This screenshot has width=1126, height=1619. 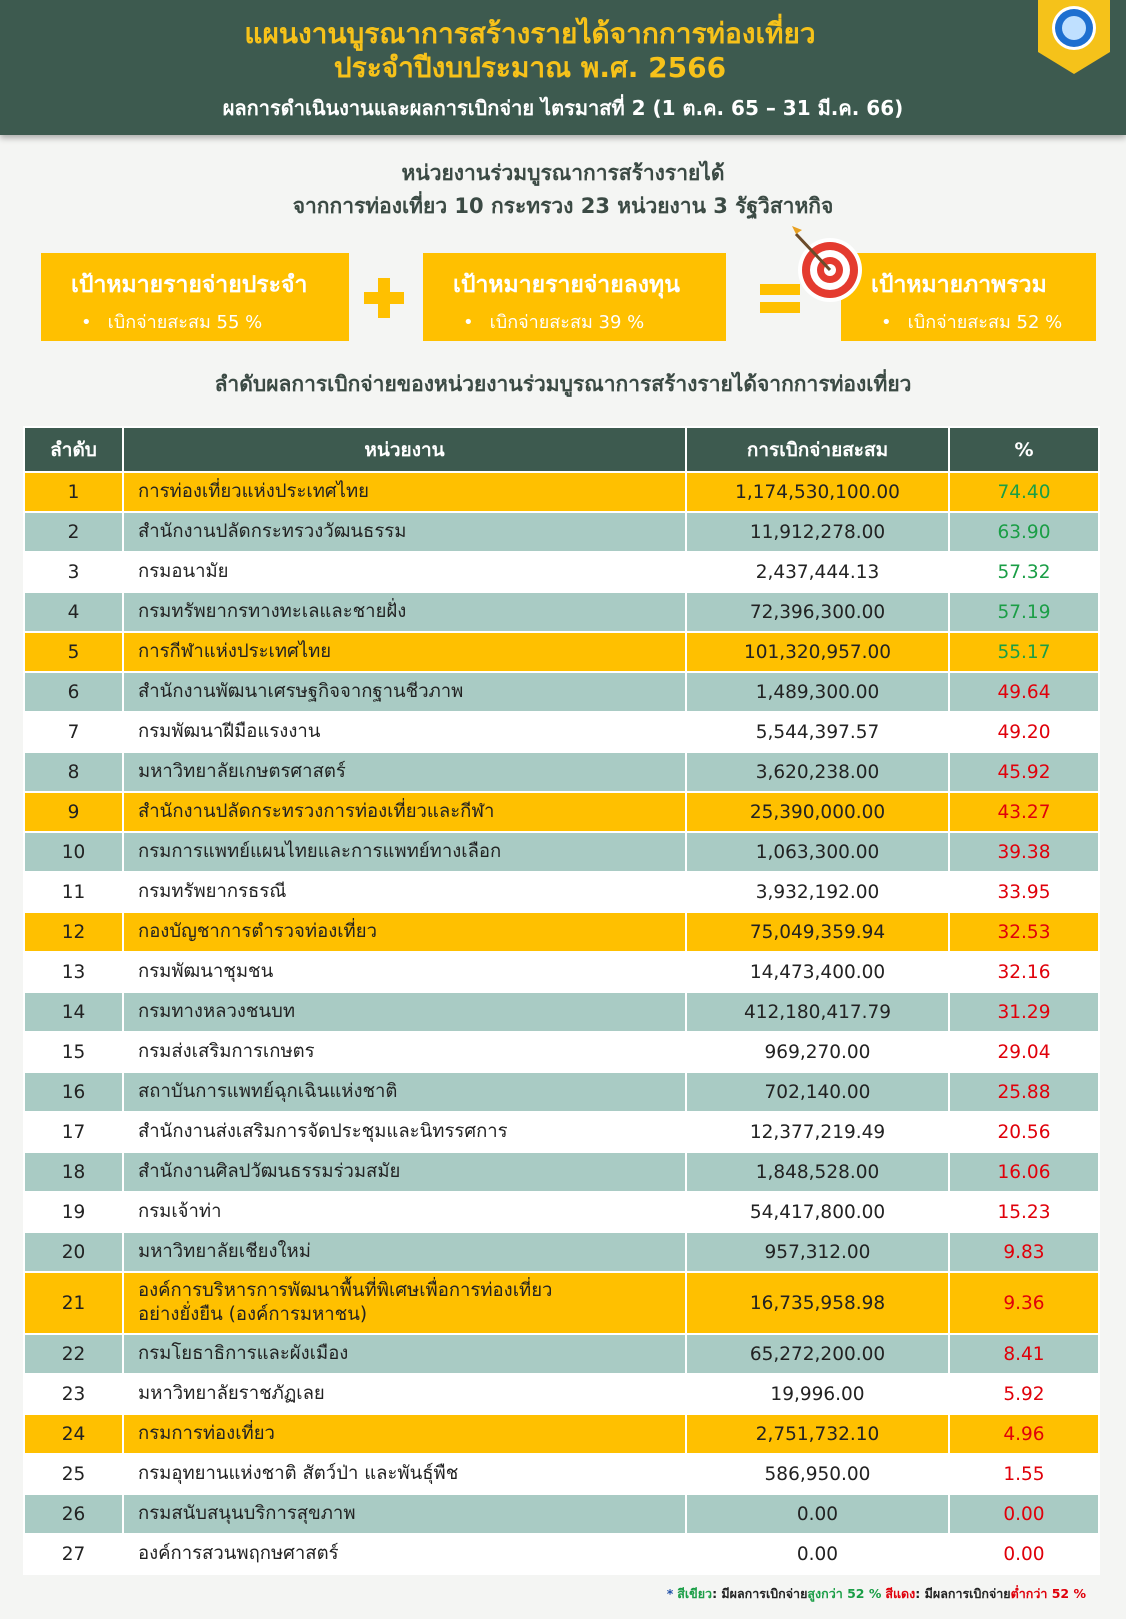 I want to click on percent-cell: 32.53, so click(x=1024, y=932).